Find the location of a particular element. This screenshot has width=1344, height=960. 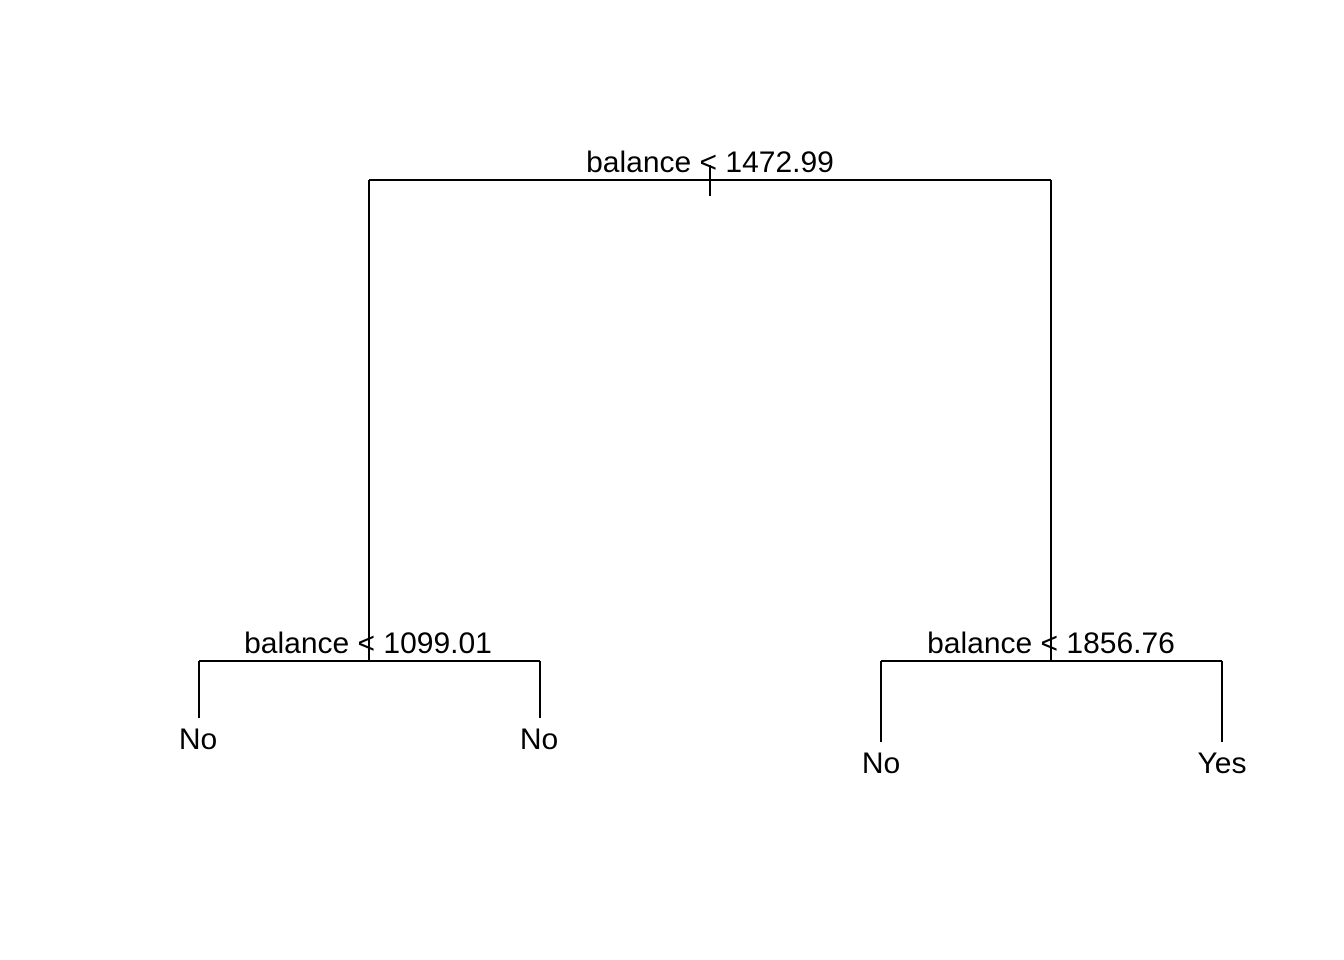

leaf-label-left-left: No is located at coordinates (198, 739).